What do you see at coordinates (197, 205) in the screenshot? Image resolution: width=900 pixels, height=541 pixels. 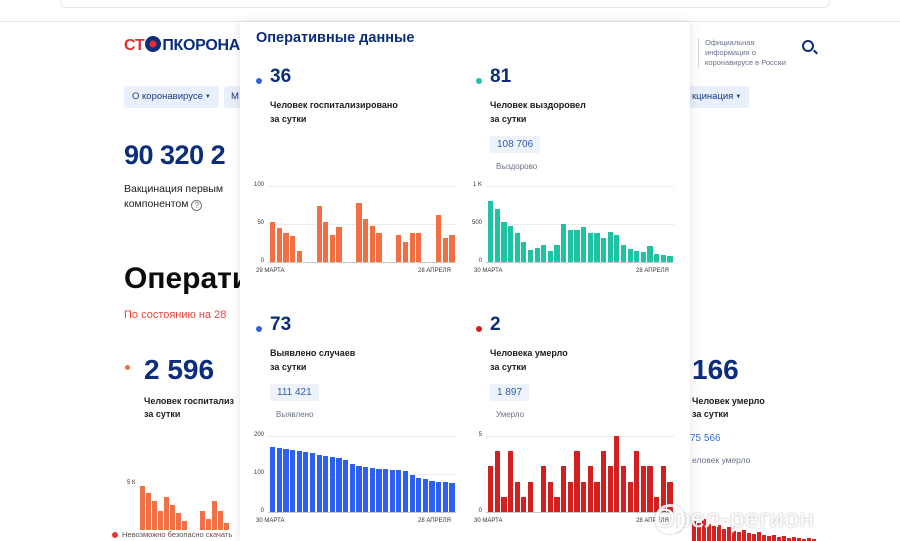 I see `help-icon: ?` at bounding box center [197, 205].